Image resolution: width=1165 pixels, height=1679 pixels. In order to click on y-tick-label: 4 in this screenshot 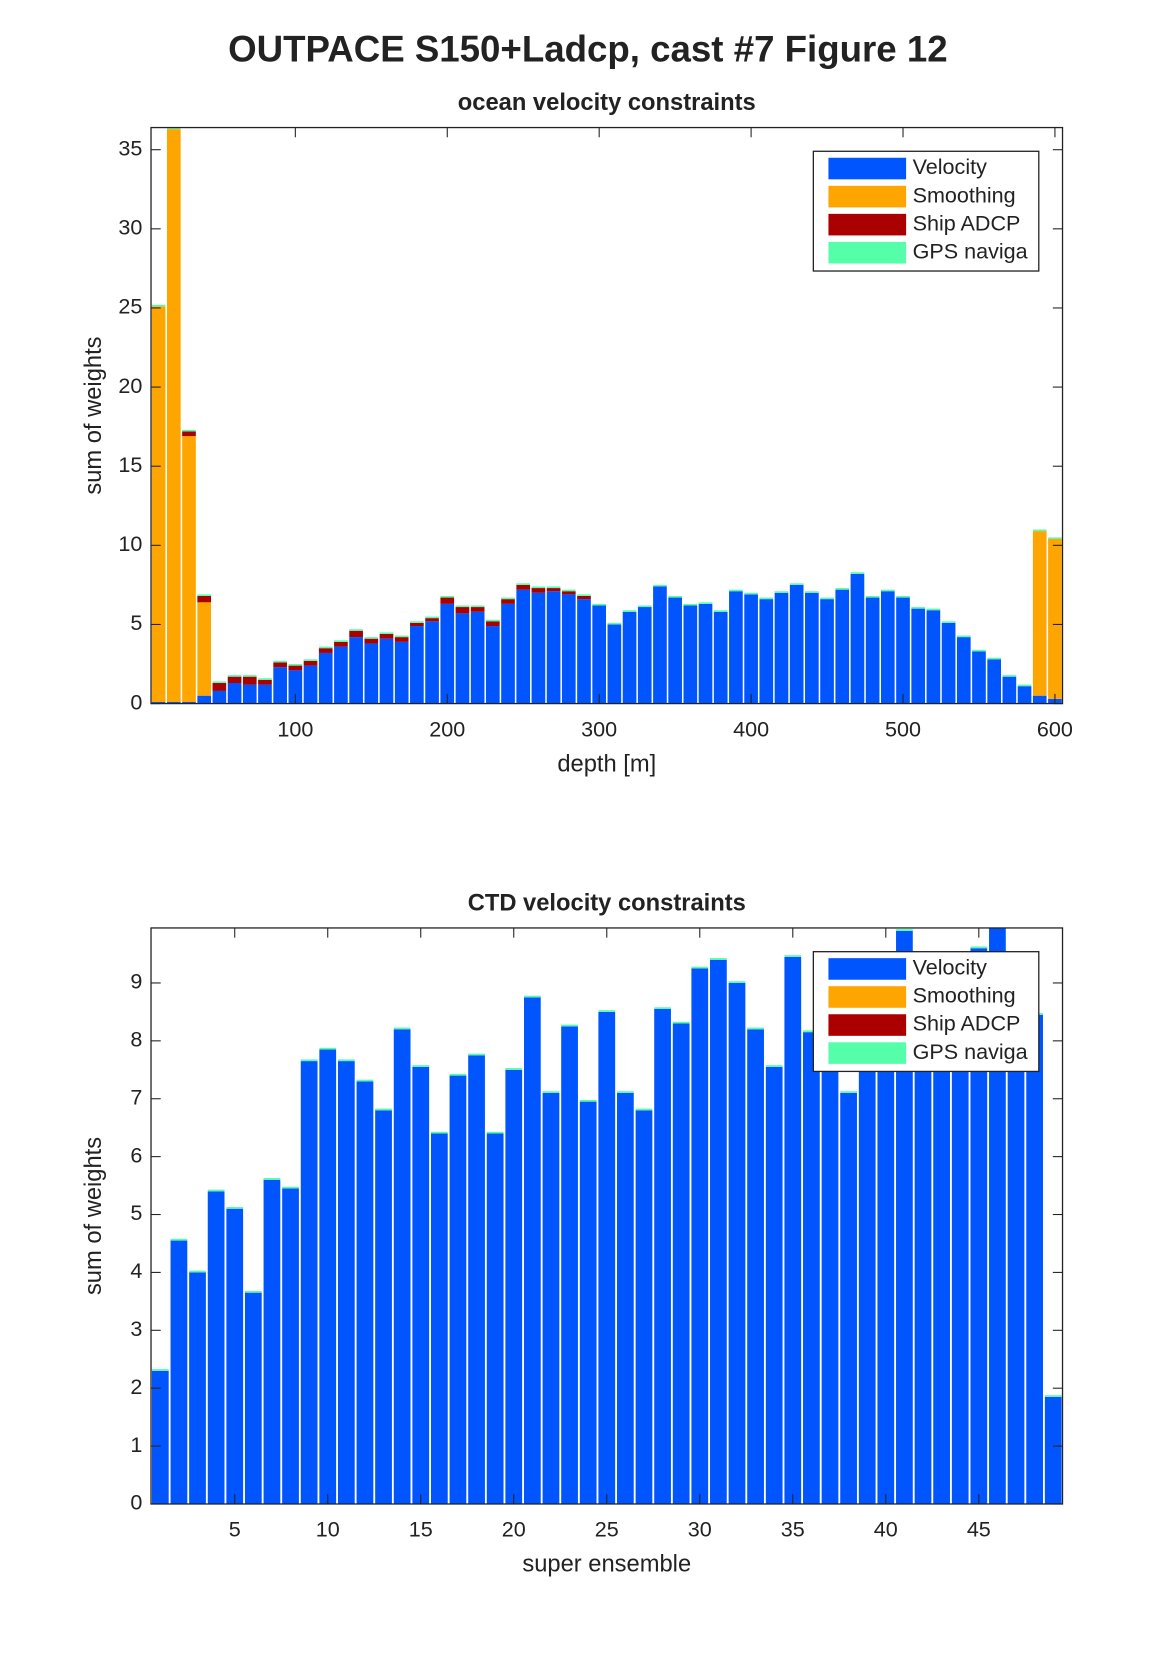, I will do `click(136, 1270)`.